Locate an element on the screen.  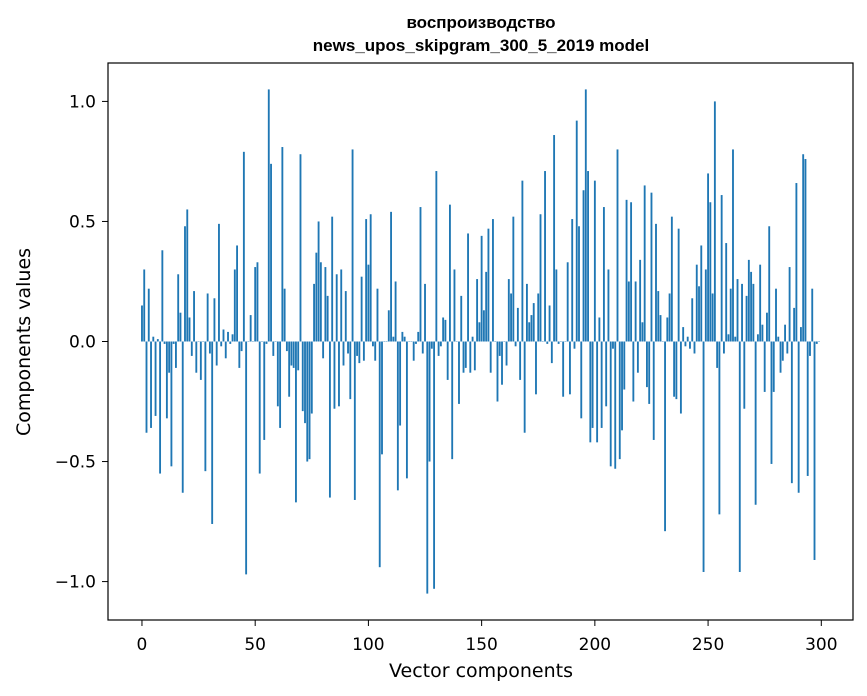
x-tick-label-0: 0 is located at coordinates (142, 645).